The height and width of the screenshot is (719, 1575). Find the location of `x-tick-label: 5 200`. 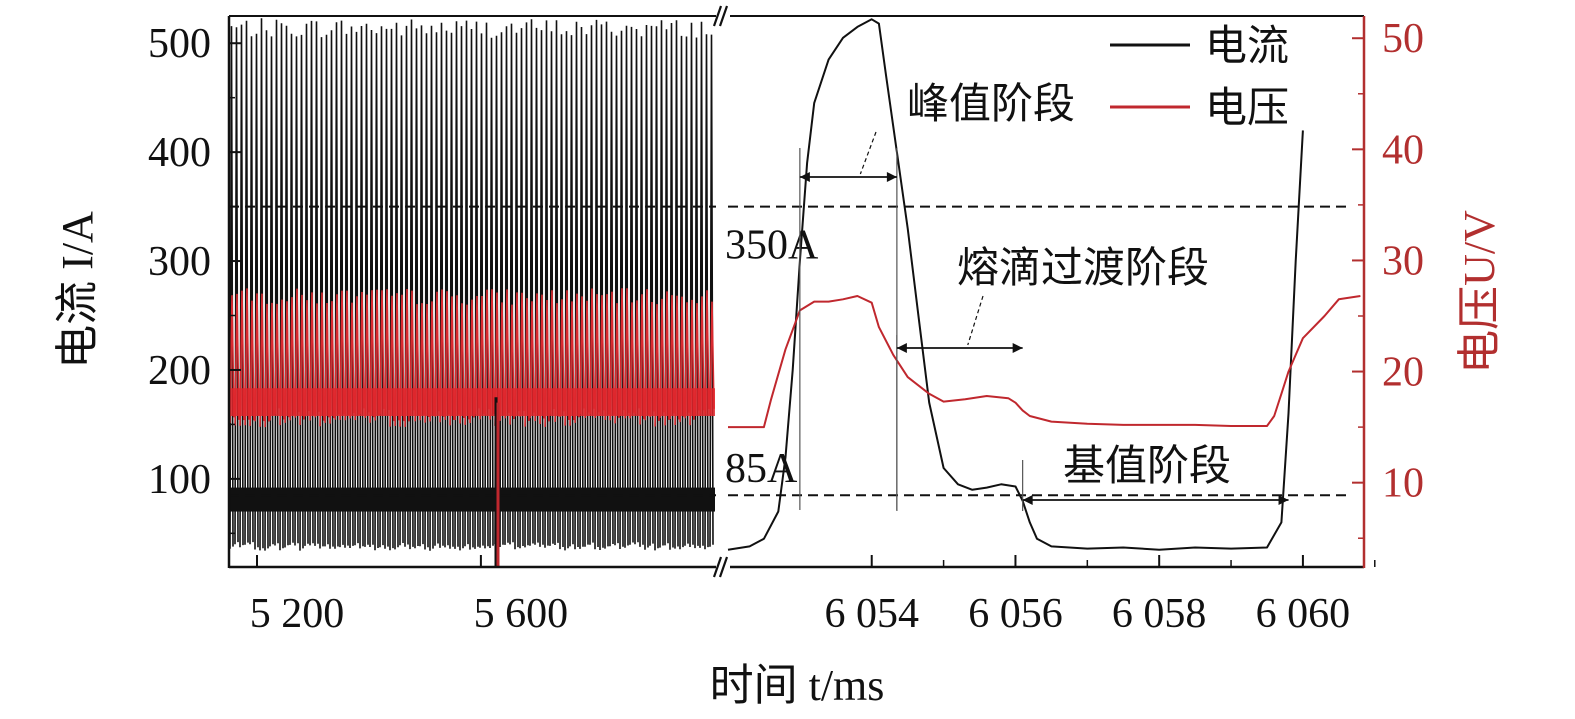

x-tick-label: 5 200 is located at coordinates (297, 614).